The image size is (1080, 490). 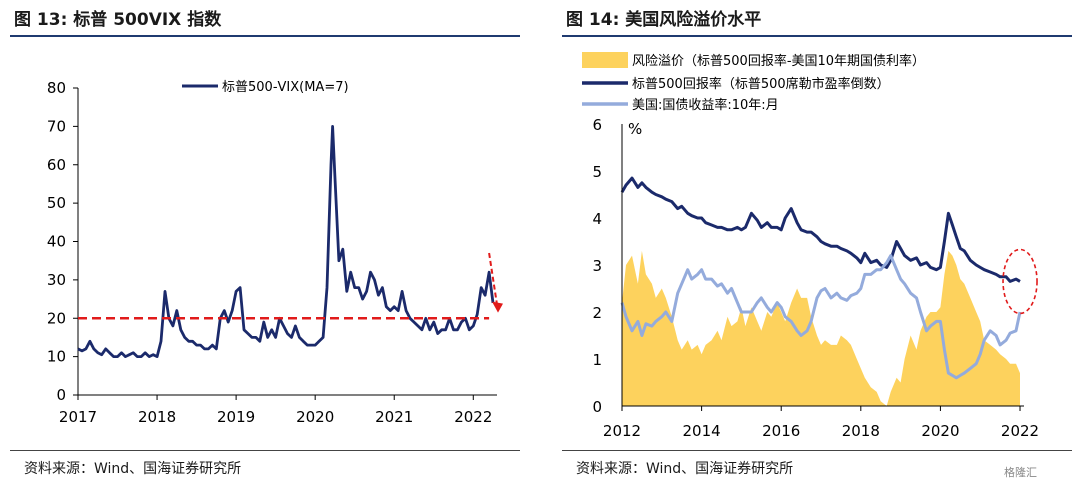 What do you see at coordinates (56, 203) in the screenshot?
I see `y-tick-label: 50` at bounding box center [56, 203].